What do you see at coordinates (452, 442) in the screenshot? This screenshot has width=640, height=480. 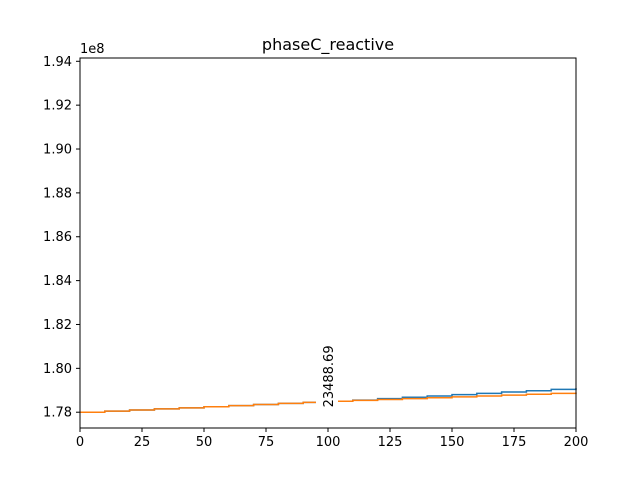 I see `x-tick-label: 150` at bounding box center [452, 442].